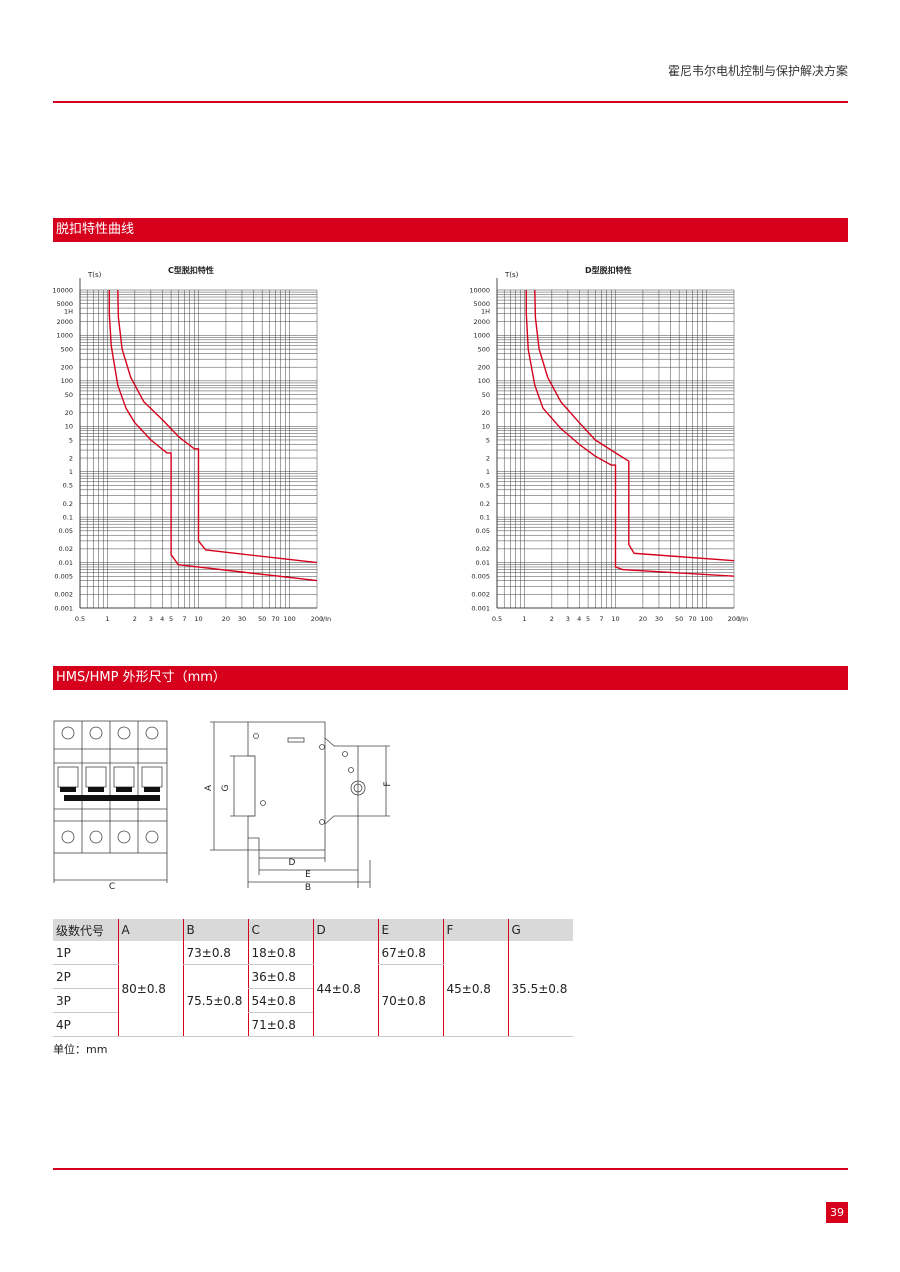 The height and width of the screenshot is (1272, 900). Describe the element at coordinates (63, 577) in the screenshot. I see `c-chart-y-tick-label: 0.005` at that location.